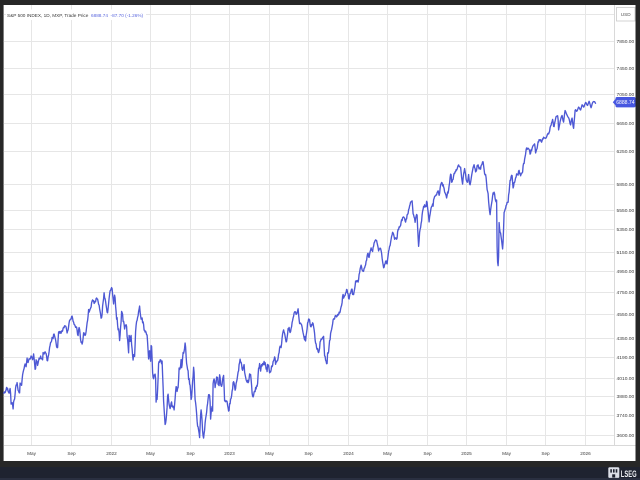  What do you see at coordinates (466, 453) in the screenshot?
I see `svg-text: 2025` at bounding box center [466, 453].